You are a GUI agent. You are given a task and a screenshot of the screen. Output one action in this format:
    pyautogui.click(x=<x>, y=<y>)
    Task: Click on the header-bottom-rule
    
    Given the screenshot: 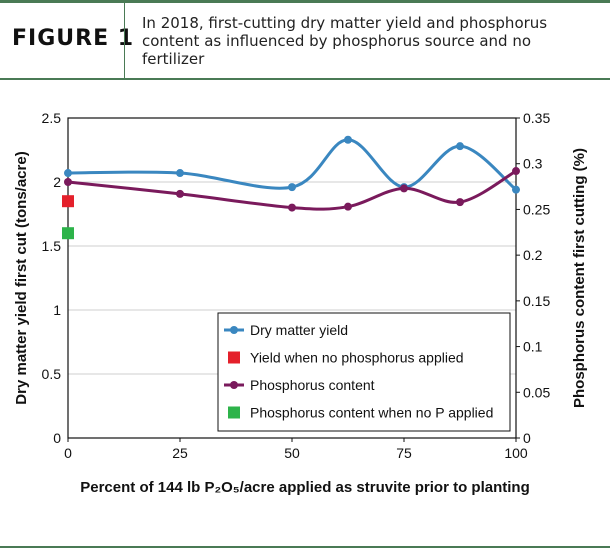 What is the action you would take?
    pyautogui.click(x=305, y=79)
    